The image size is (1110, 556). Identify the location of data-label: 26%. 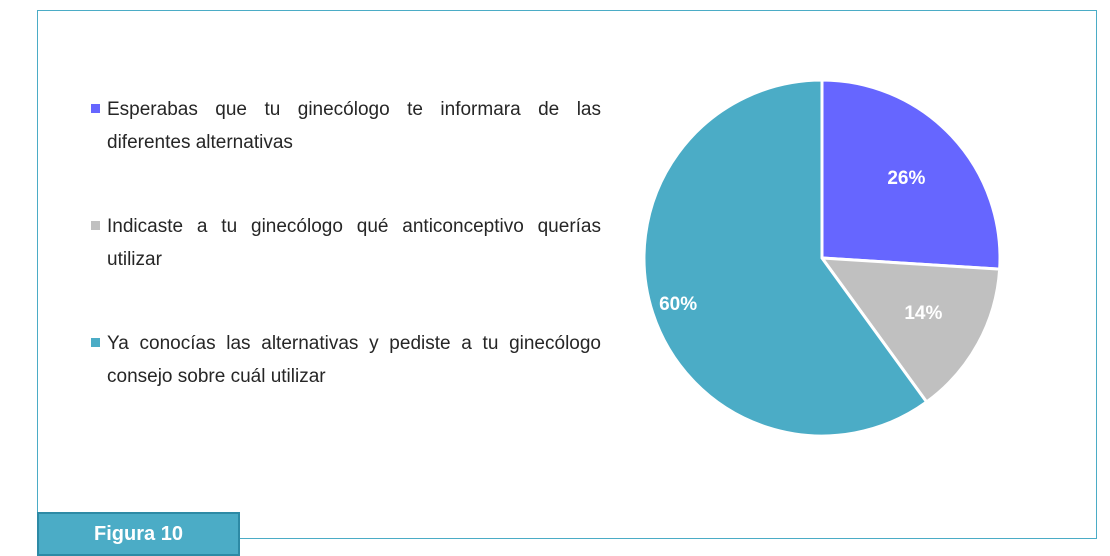
(906, 178).